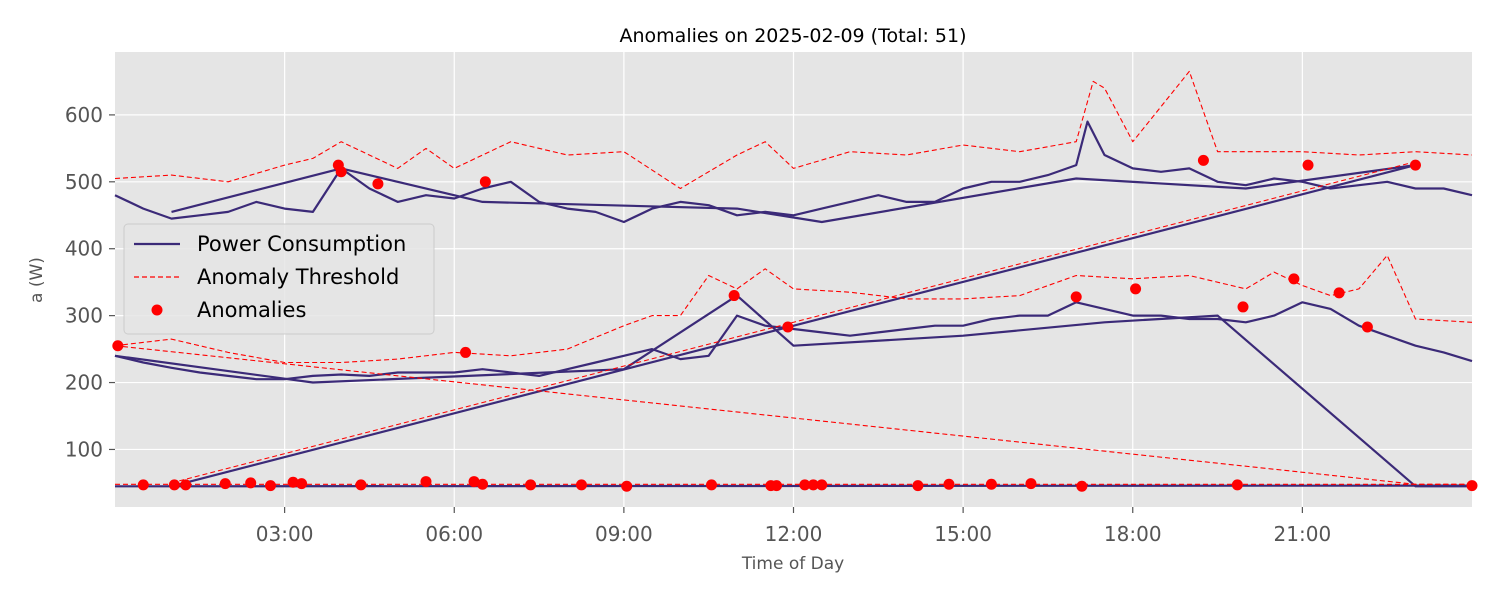 The width and height of the screenshot is (1500, 600). I want to click on y-tick-label: 500, so click(84, 182).